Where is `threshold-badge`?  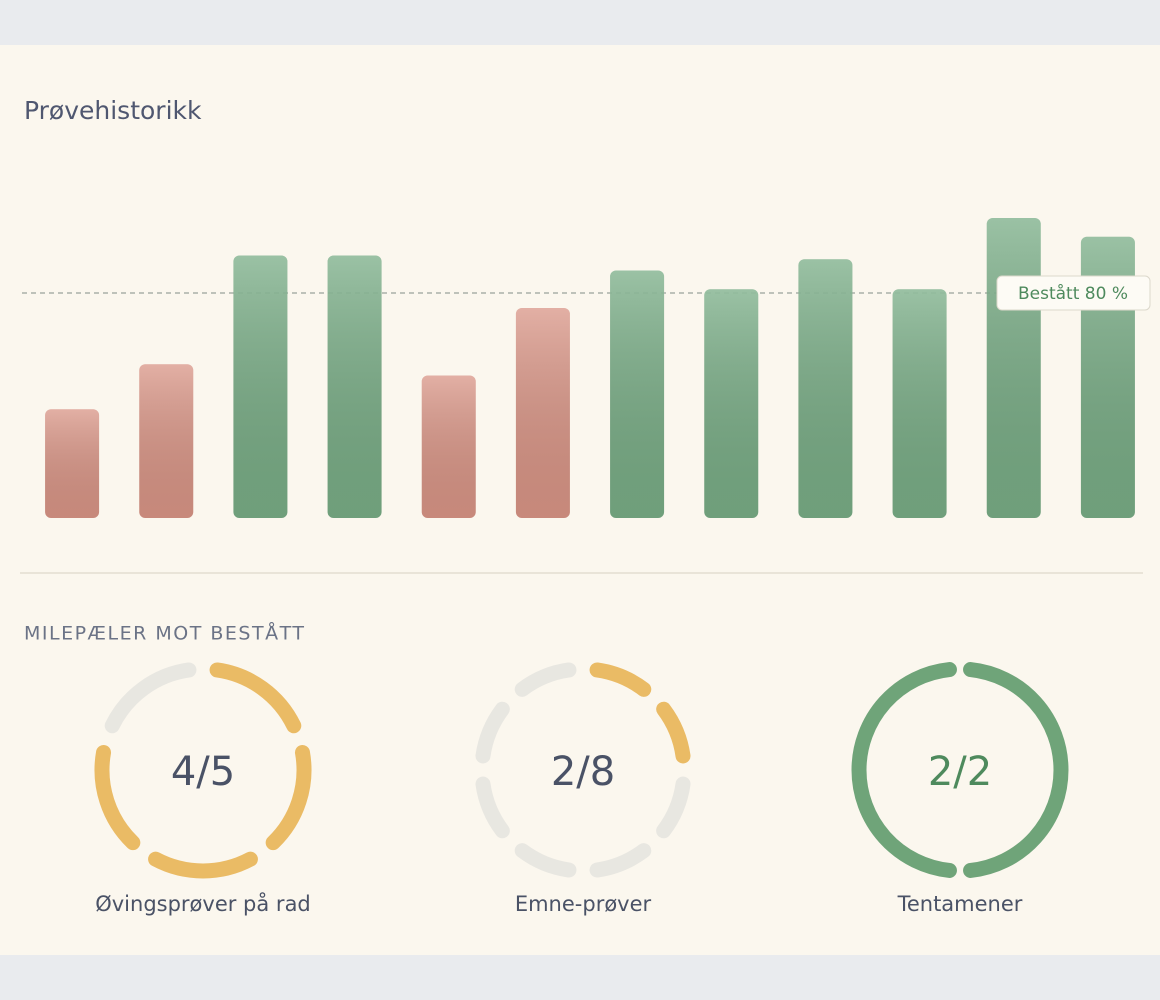
threshold-badge is located at coordinates (1073, 293).